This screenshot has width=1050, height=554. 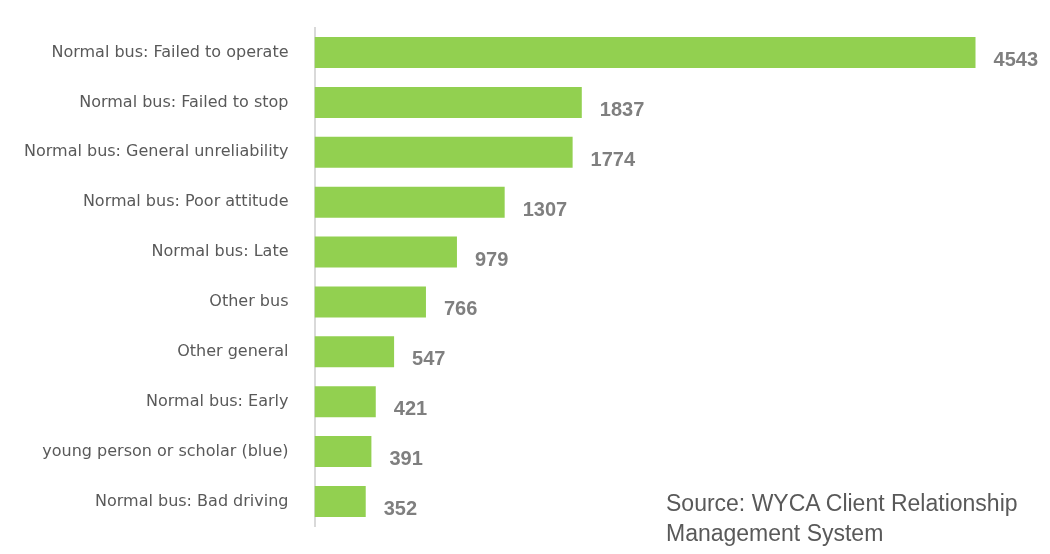 I want to click on y-tick-label: Normal bus: Bad driving, so click(x=192, y=500).